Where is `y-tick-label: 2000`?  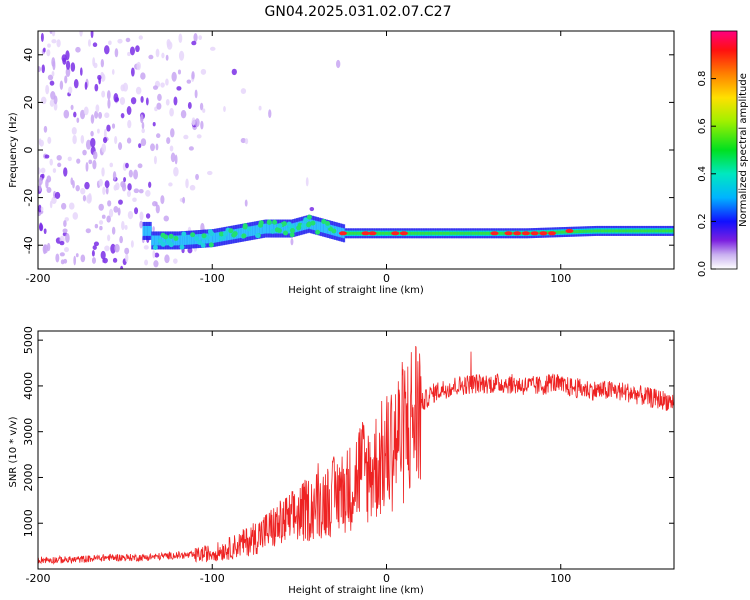
y-tick-label: 2000 is located at coordinates (28, 477).